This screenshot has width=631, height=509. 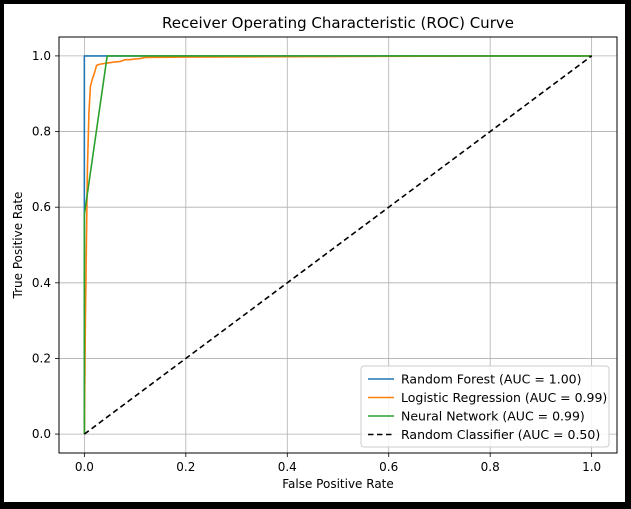 What do you see at coordinates (504, 397) in the screenshot?
I see `legend-entry-label: Logistic Regression (AUC = 0.99)` at bounding box center [504, 397].